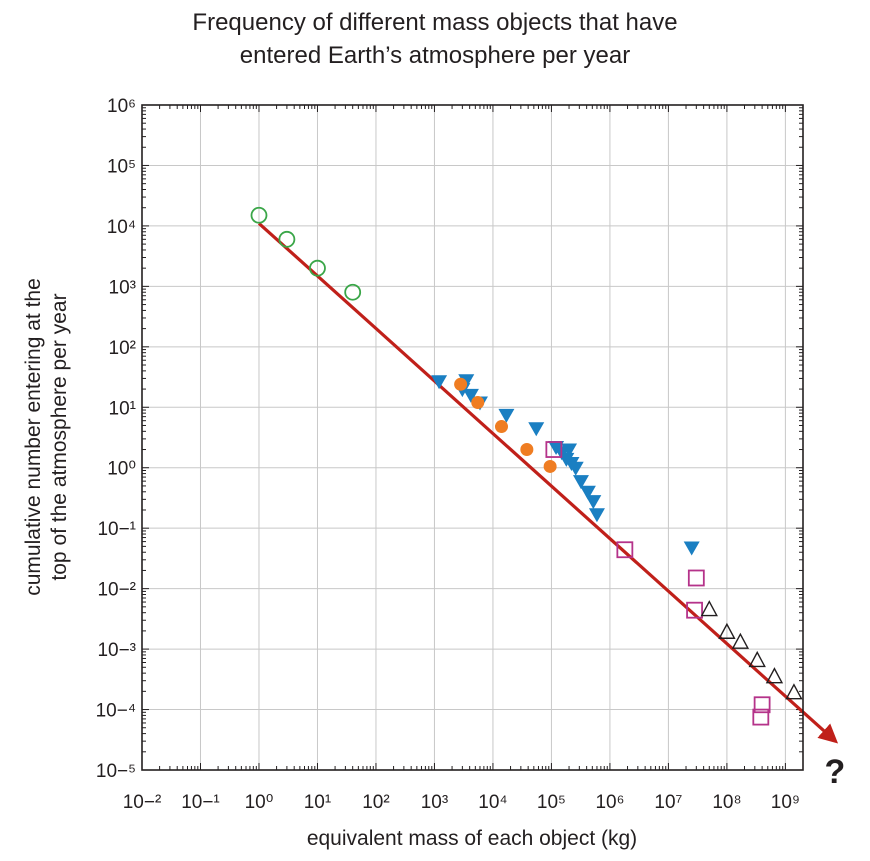 The width and height of the screenshot is (870, 861). I want to click on x-tick-label: 10⁷, so click(668, 802).